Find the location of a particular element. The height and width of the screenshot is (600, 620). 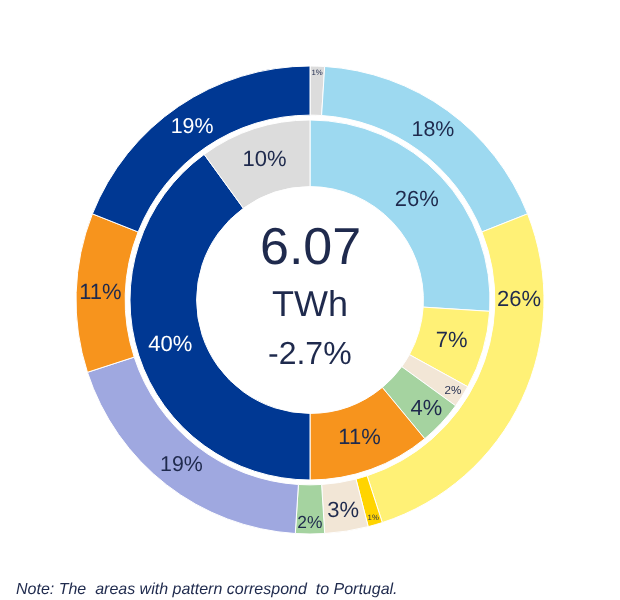

data-label: 7% is located at coordinates (452, 341).